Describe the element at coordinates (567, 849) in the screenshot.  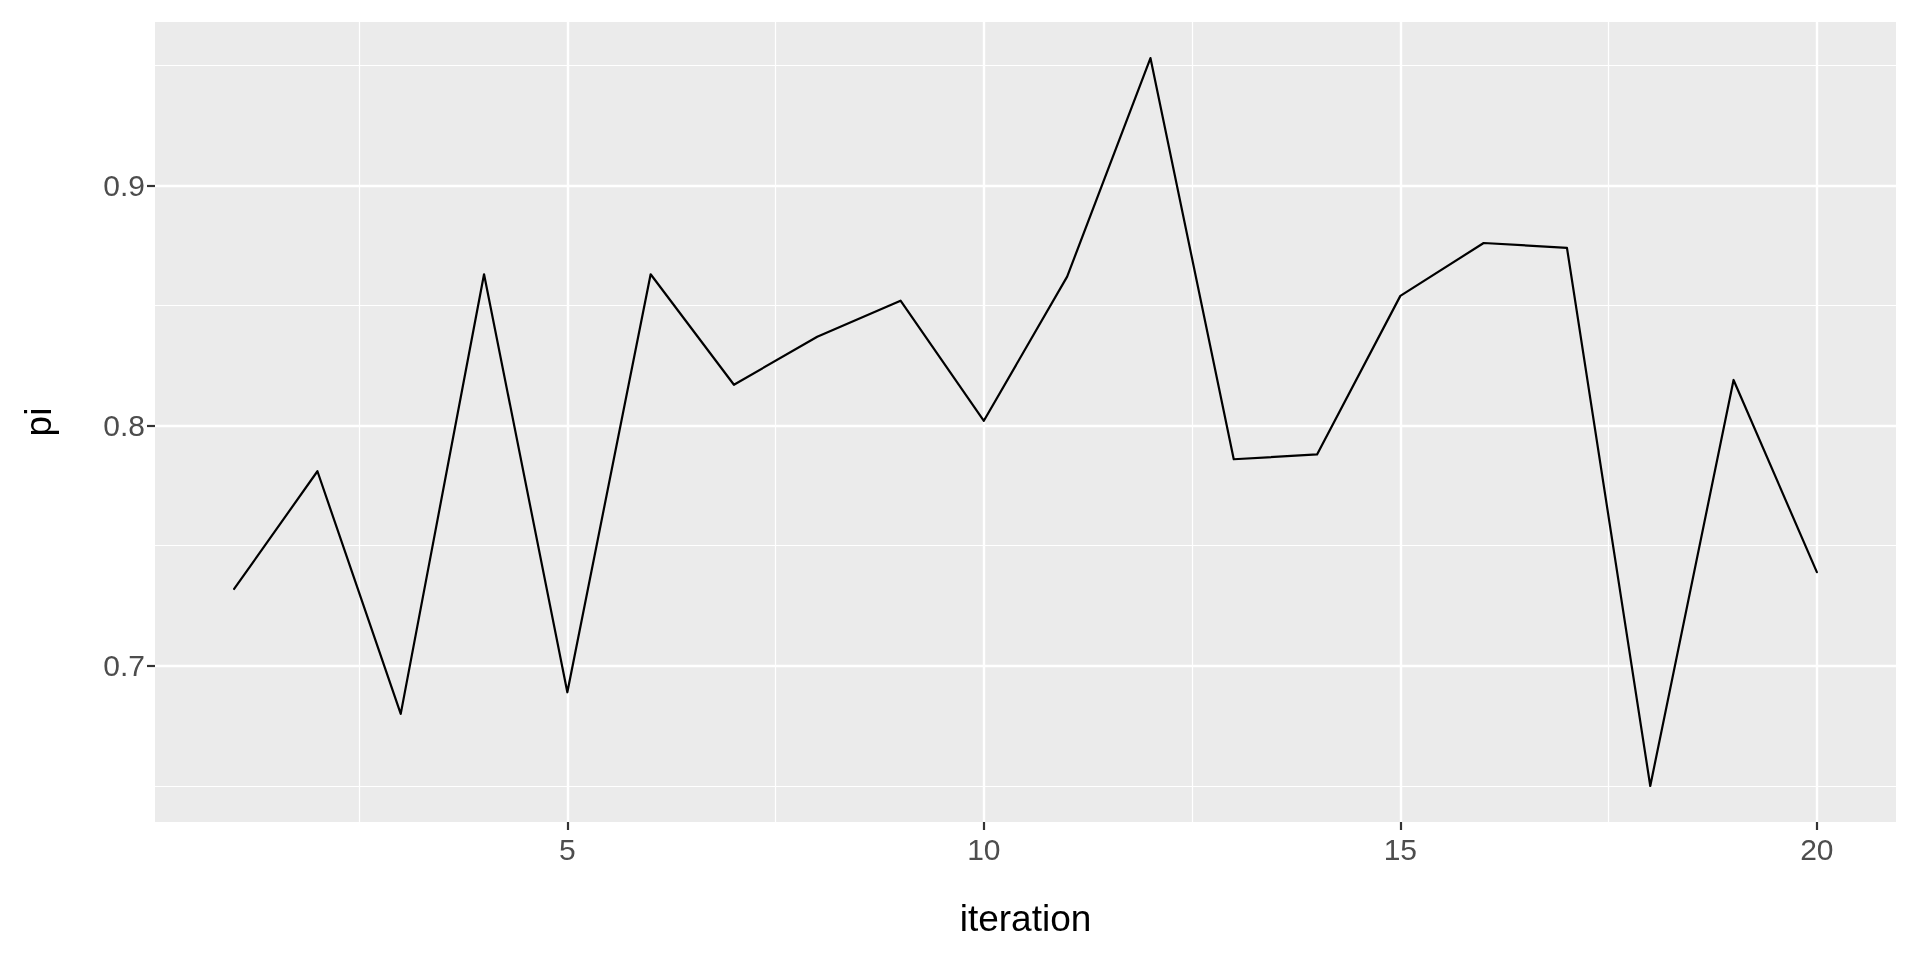
I see `x-tick-label: 5` at that location.